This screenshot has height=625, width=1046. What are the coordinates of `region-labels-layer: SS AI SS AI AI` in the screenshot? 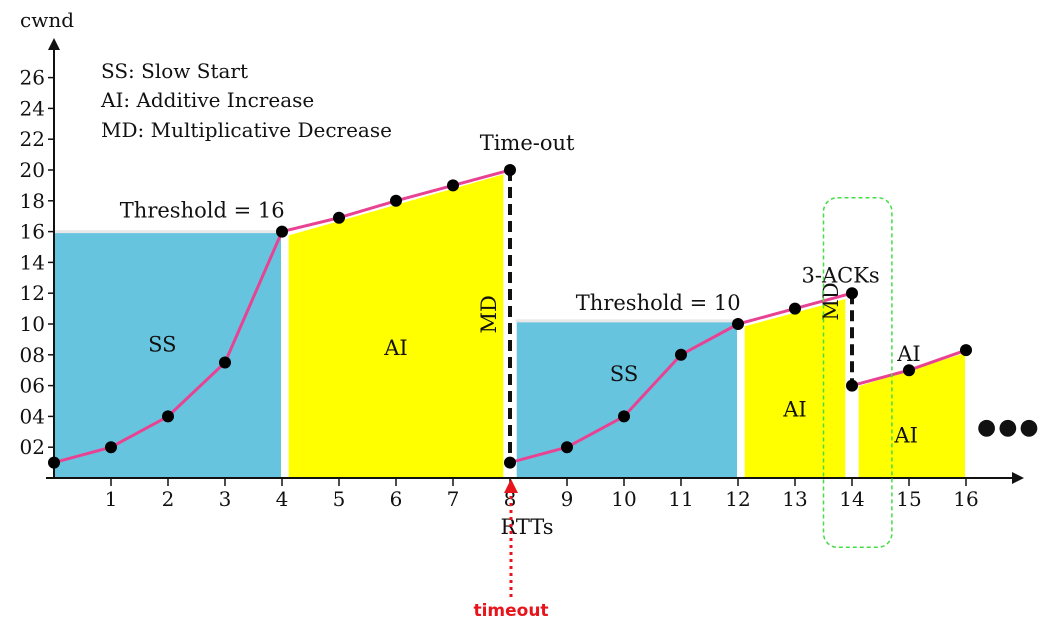 It's located at (533, 390).